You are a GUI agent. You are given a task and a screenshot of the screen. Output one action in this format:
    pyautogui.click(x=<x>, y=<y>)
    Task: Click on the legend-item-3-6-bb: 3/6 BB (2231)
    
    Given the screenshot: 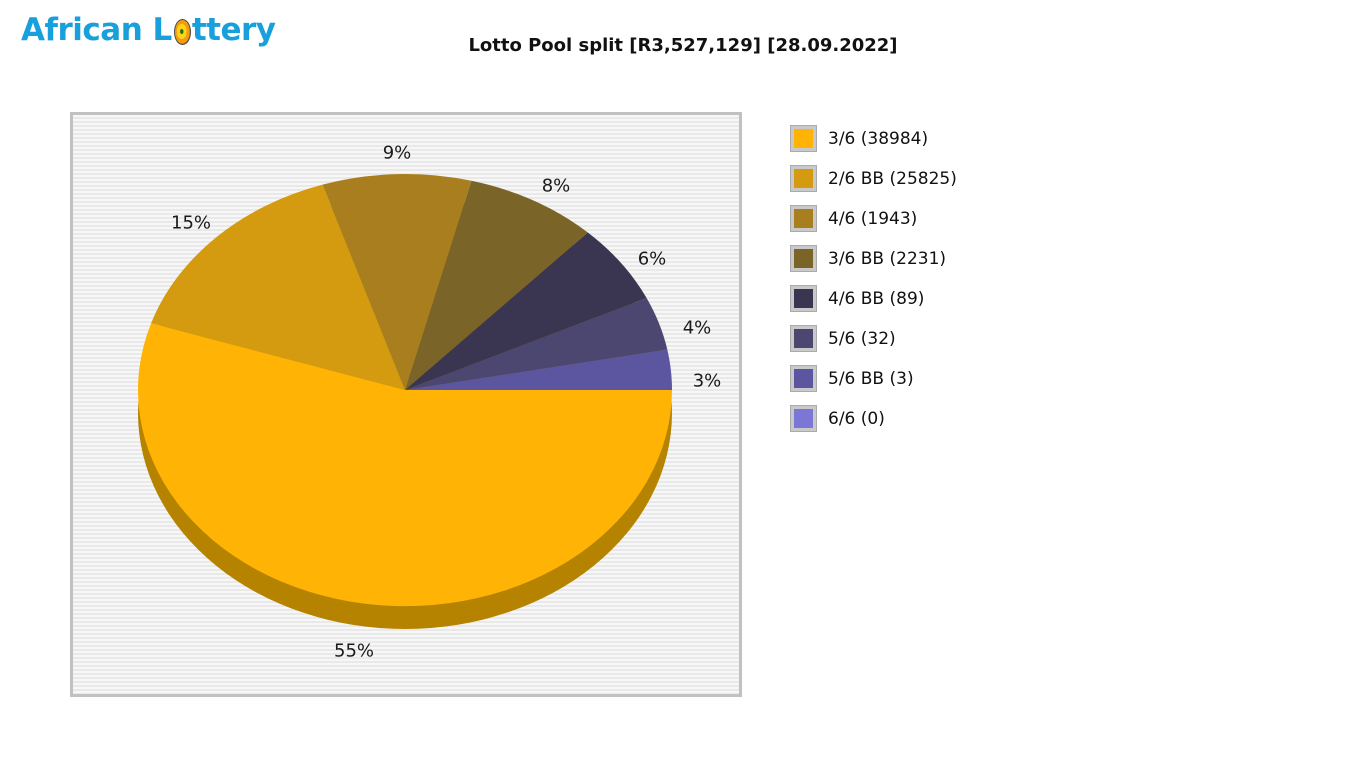 What is the action you would take?
    pyautogui.click(x=873, y=258)
    